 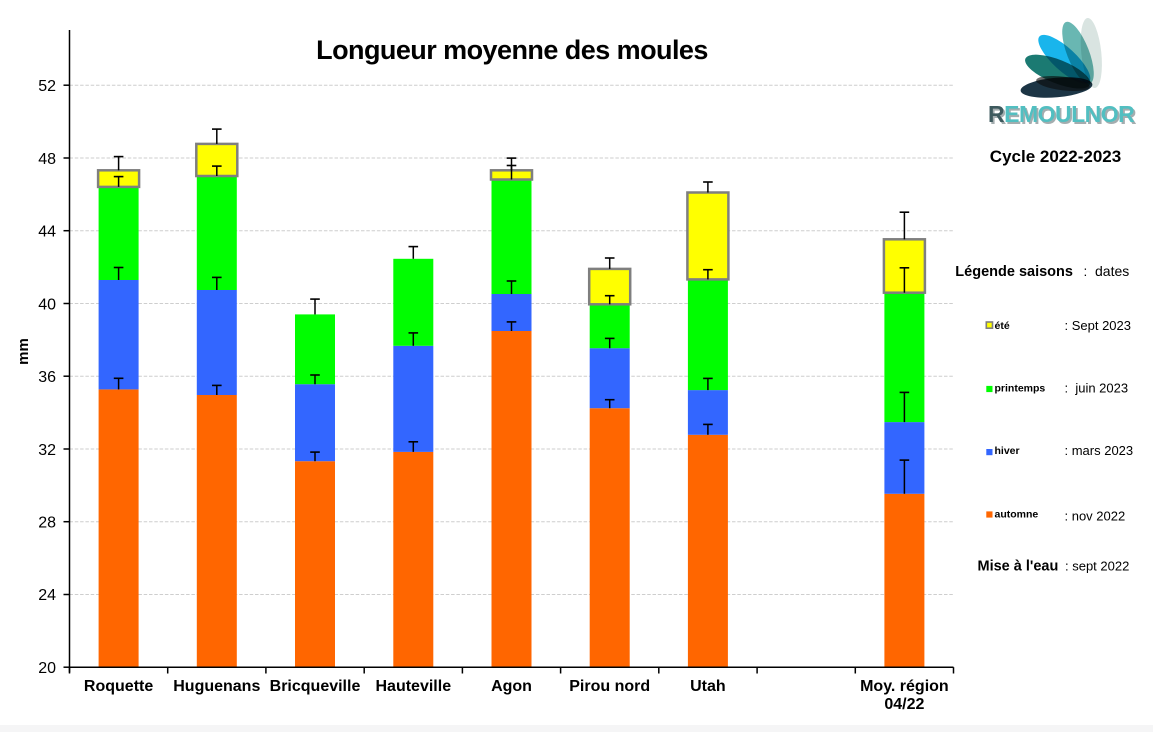 What do you see at coordinates (1014, 272) in the screenshot?
I see `svg-text: Légende saisons` at bounding box center [1014, 272].